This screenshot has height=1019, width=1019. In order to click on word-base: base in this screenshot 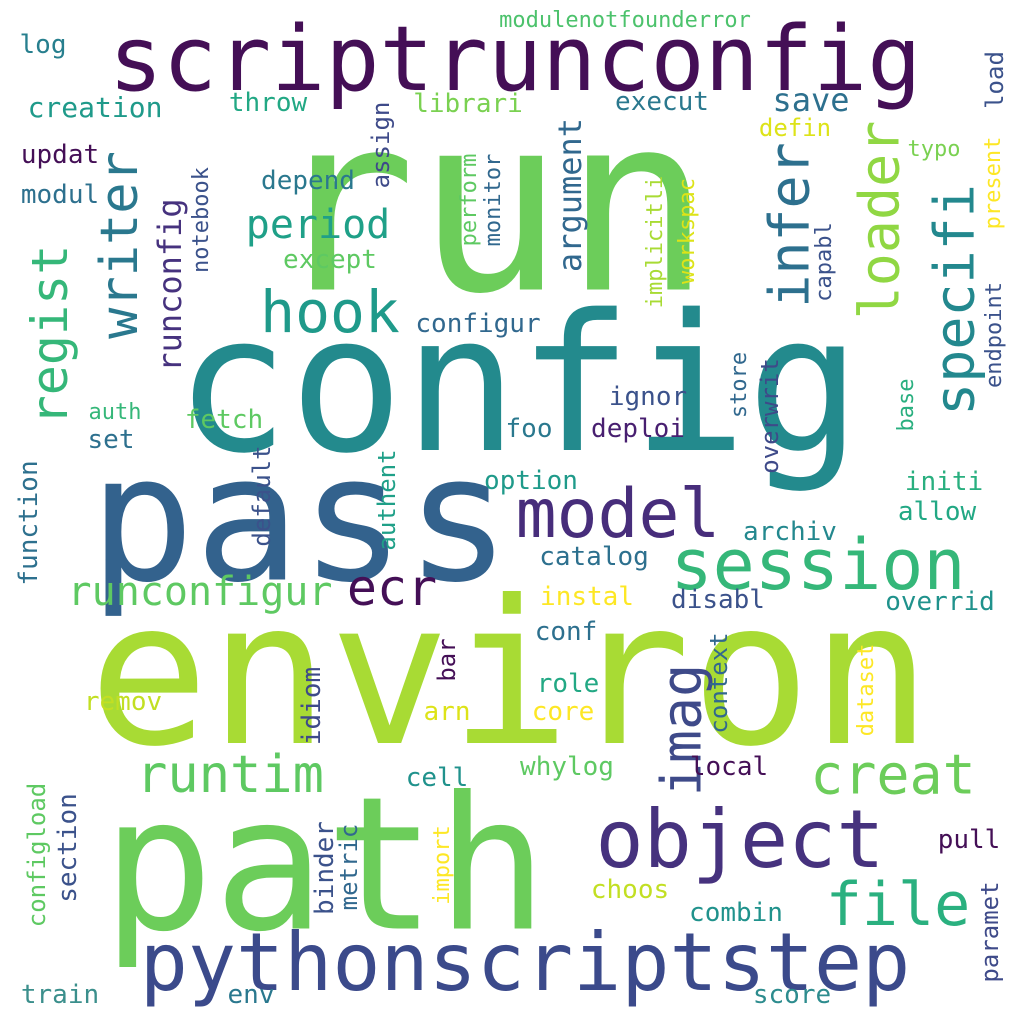, I will do `click(906, 405)`.